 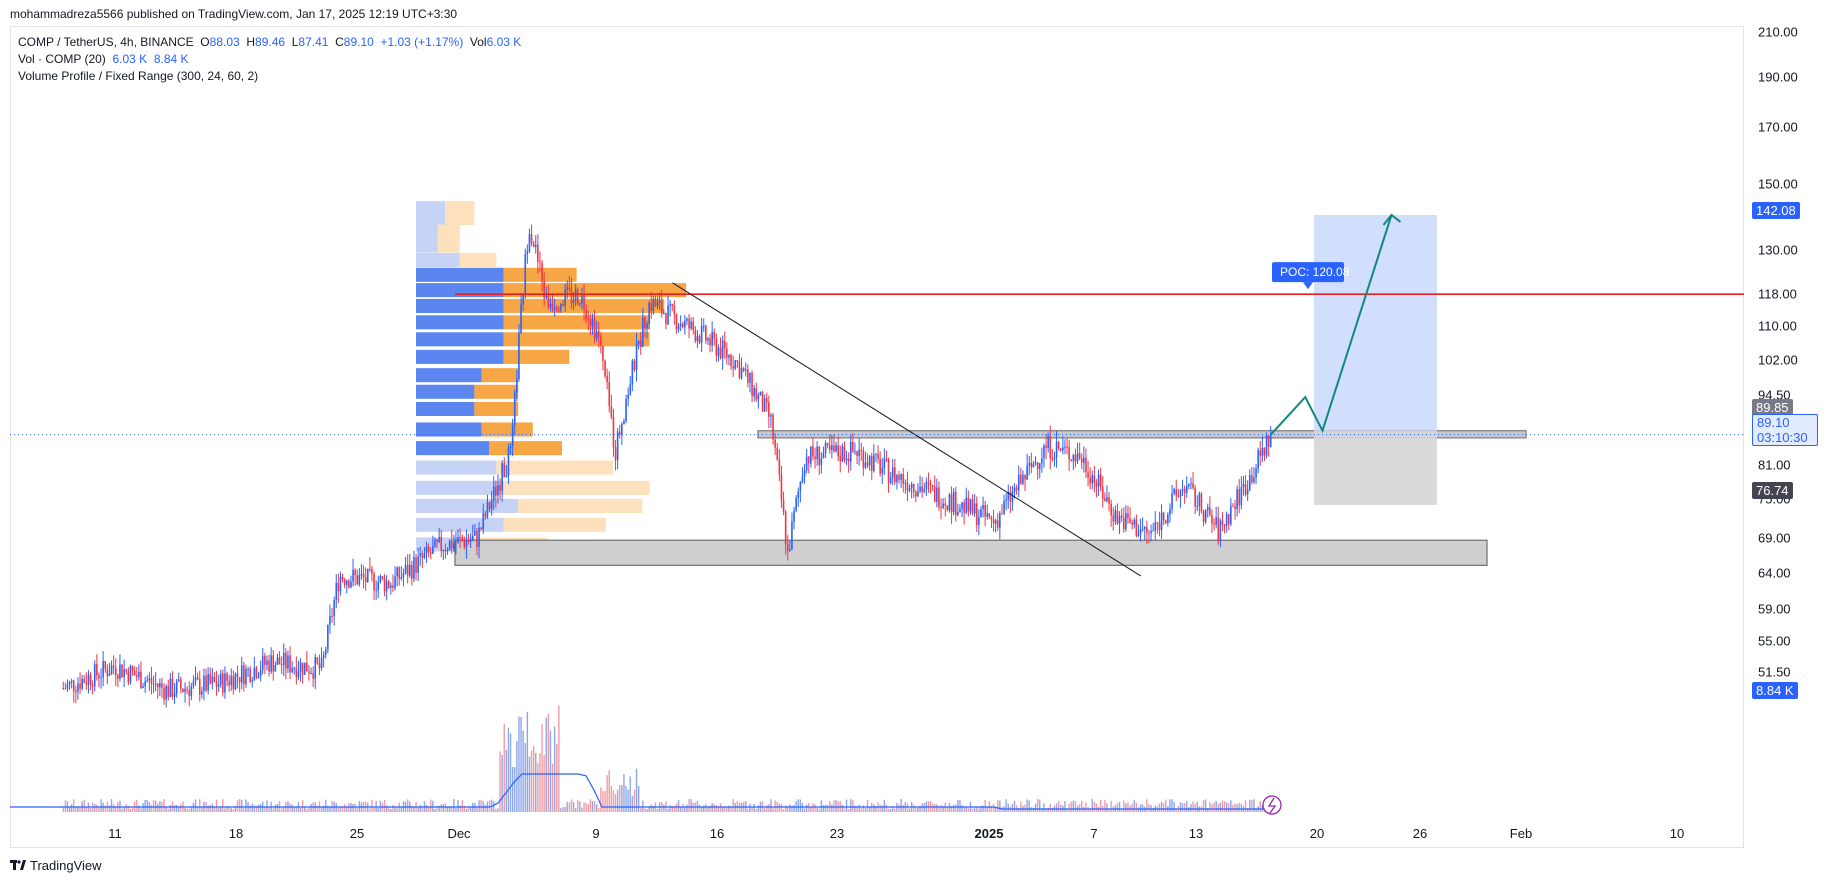 What do you see at coordinates (500, 375) in the screenshot?
I see `volume-profile-down-bar` at bounding box center [500, 375].